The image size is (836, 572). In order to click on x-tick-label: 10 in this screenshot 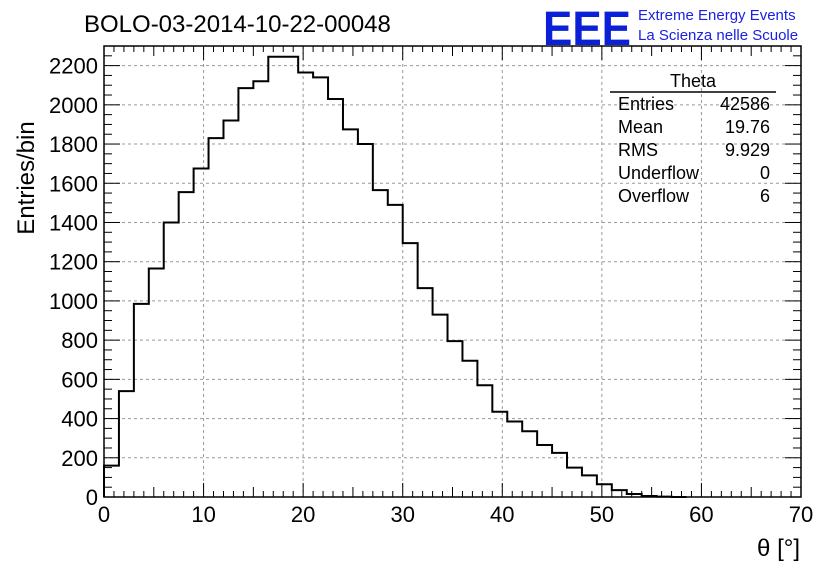, I will do `click(203, 514)`.